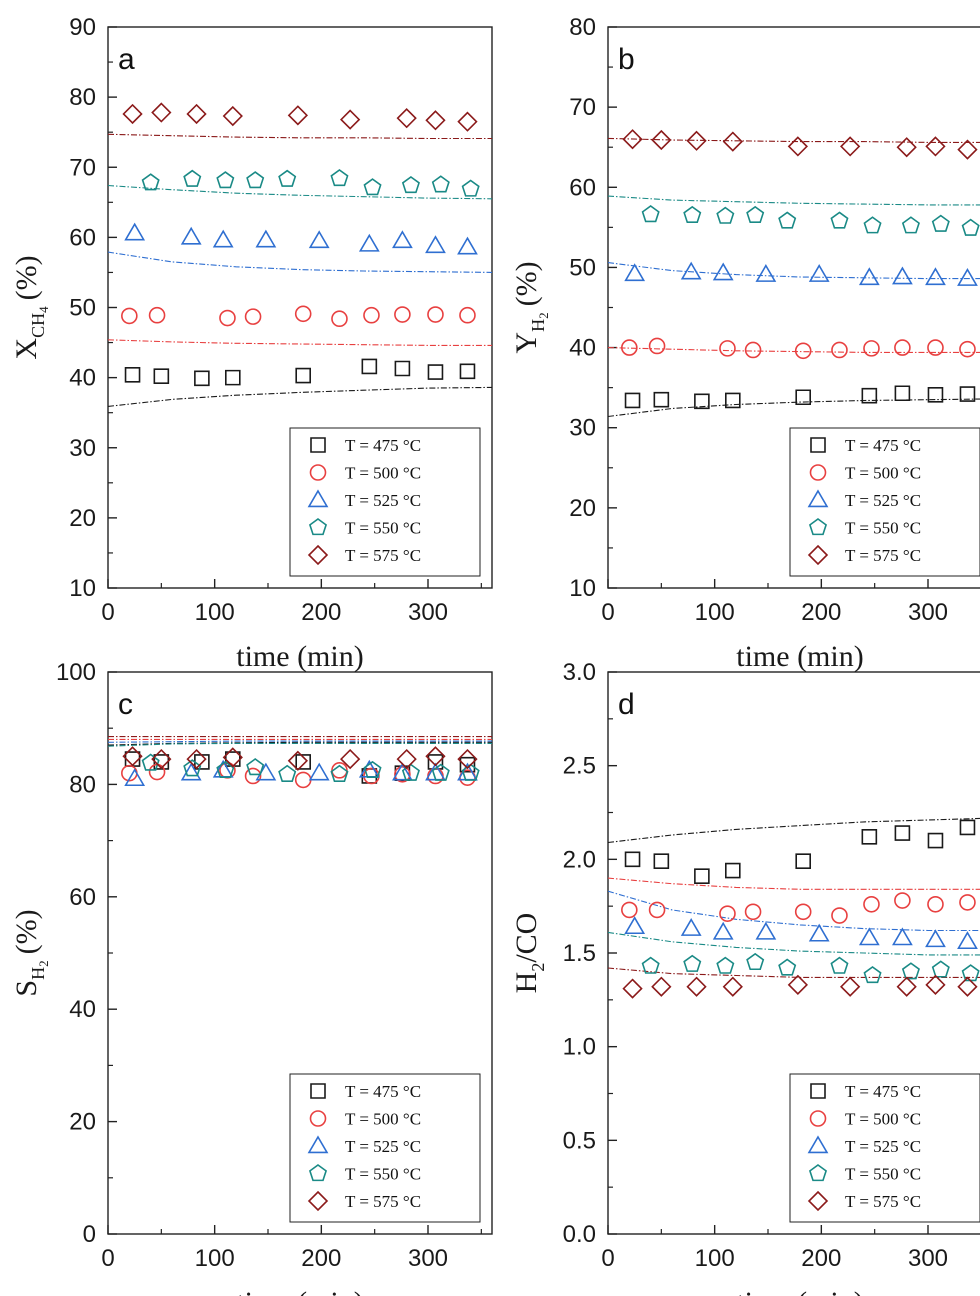 This screenshot has height=1296, width=980. What do you see at coordinates (794, 140) in the screenshot?
I see `fit-curve-diamond` at bounding box center [794, 140].